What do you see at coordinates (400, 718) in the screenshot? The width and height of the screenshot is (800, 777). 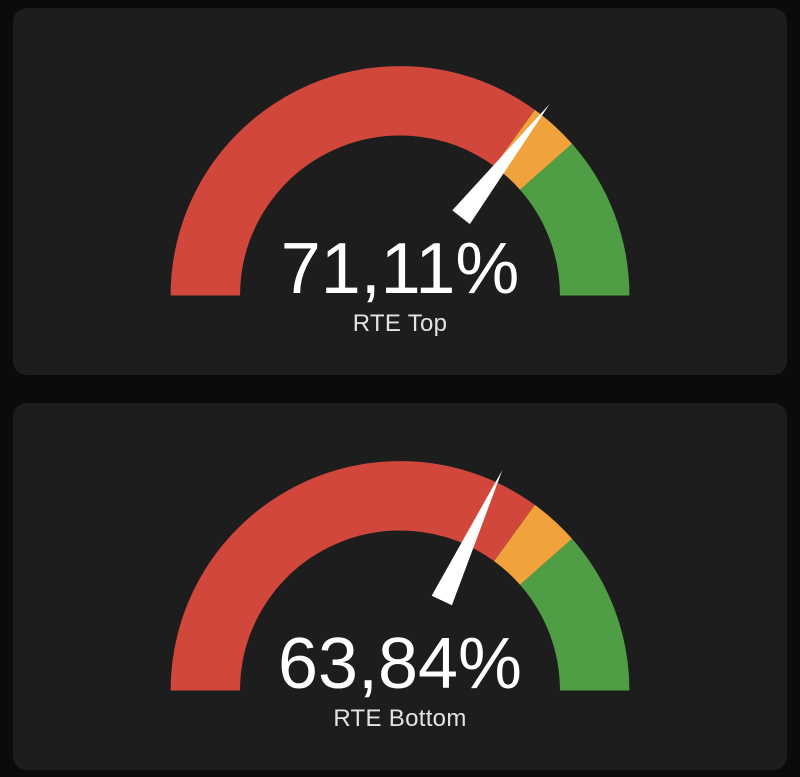 I see `gauge-label: RTE Bottom` at bounding box center [400, 718].